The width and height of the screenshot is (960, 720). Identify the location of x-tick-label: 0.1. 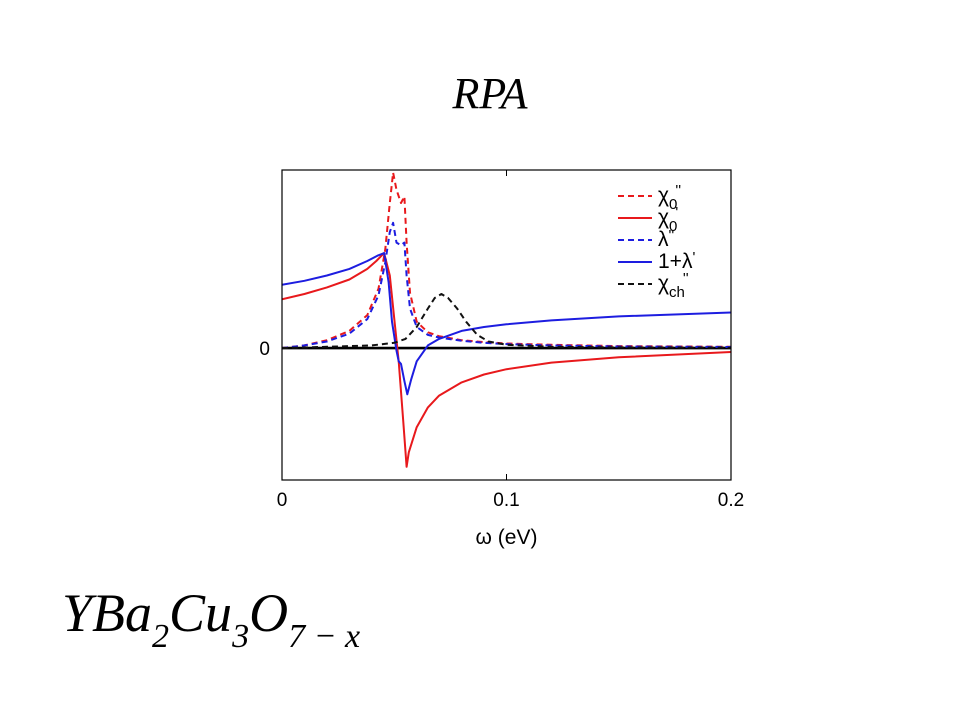
(506, 500).